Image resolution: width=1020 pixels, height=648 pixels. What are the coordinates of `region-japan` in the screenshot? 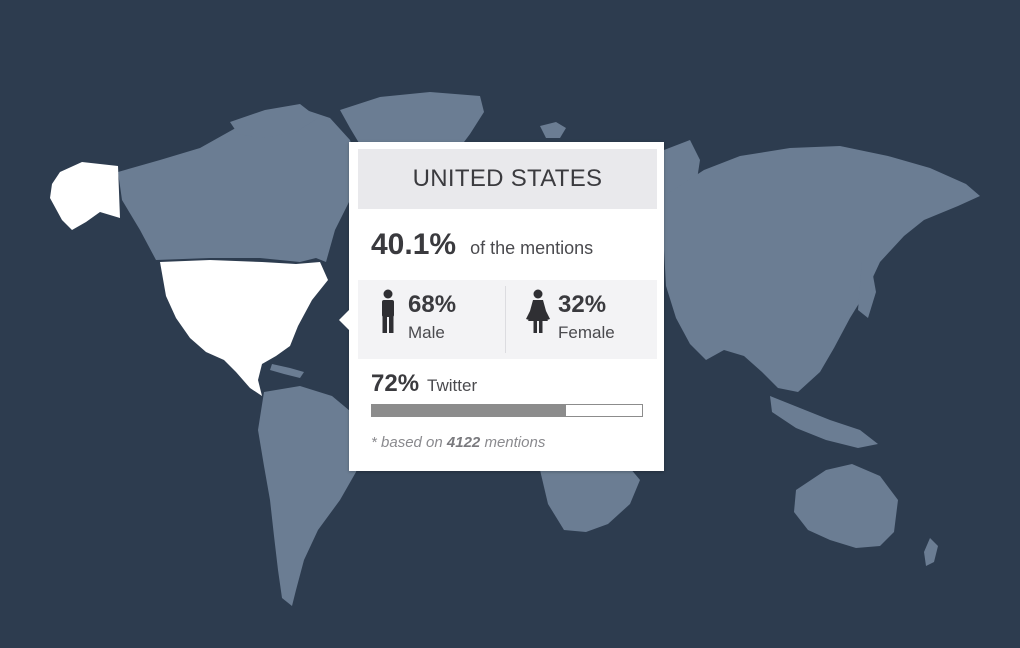 It's located at (867, 290).